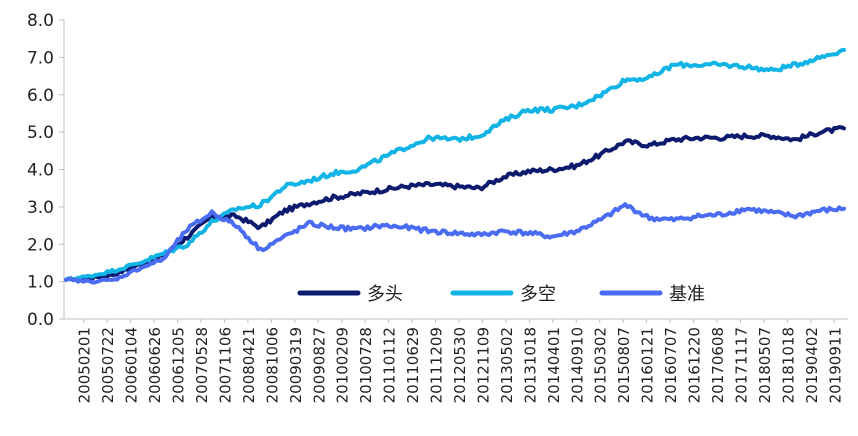  What do you see at coordinates (687, 294) in the screenshot?
I see `legend-label: 基准` at bounding box center [687, 294].